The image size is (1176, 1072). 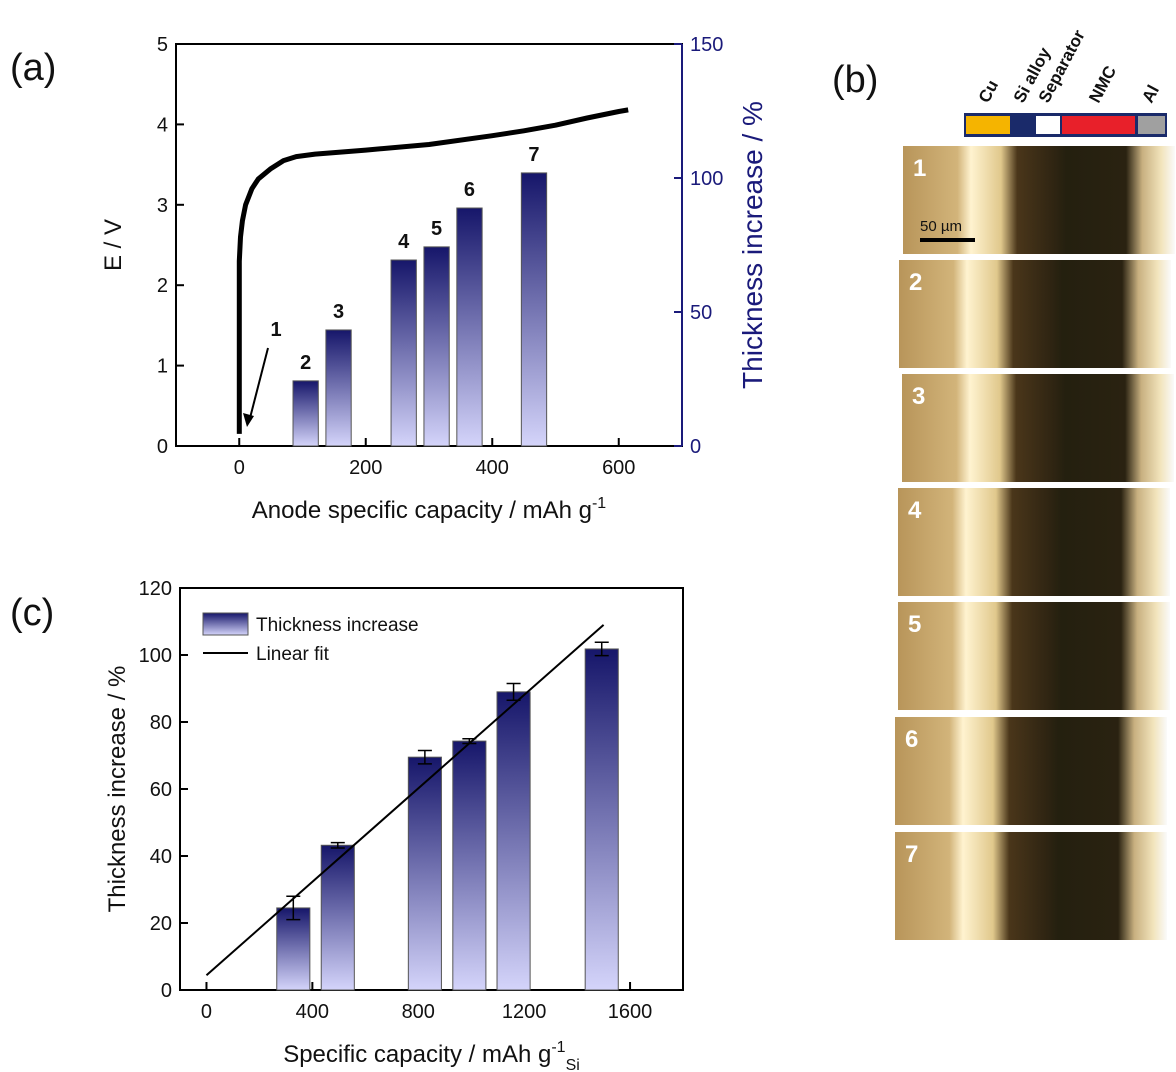 I want to click on layer-label: Cu, so click(x=988, y=91).